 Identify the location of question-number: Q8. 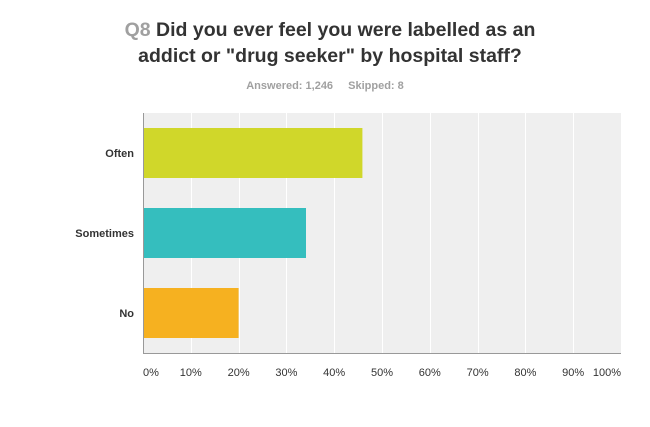
(137, 30).